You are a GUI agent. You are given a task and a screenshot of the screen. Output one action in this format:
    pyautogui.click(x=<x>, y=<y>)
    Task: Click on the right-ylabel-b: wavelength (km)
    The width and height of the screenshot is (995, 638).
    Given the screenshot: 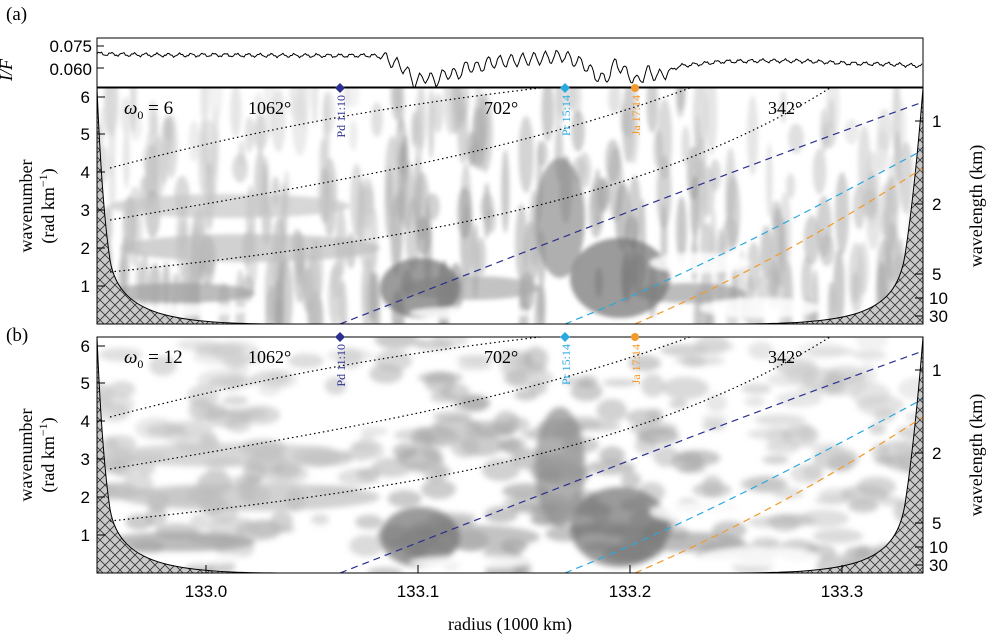 What is the action you would take?
    pyautogui.click(x=976, y=455)
    